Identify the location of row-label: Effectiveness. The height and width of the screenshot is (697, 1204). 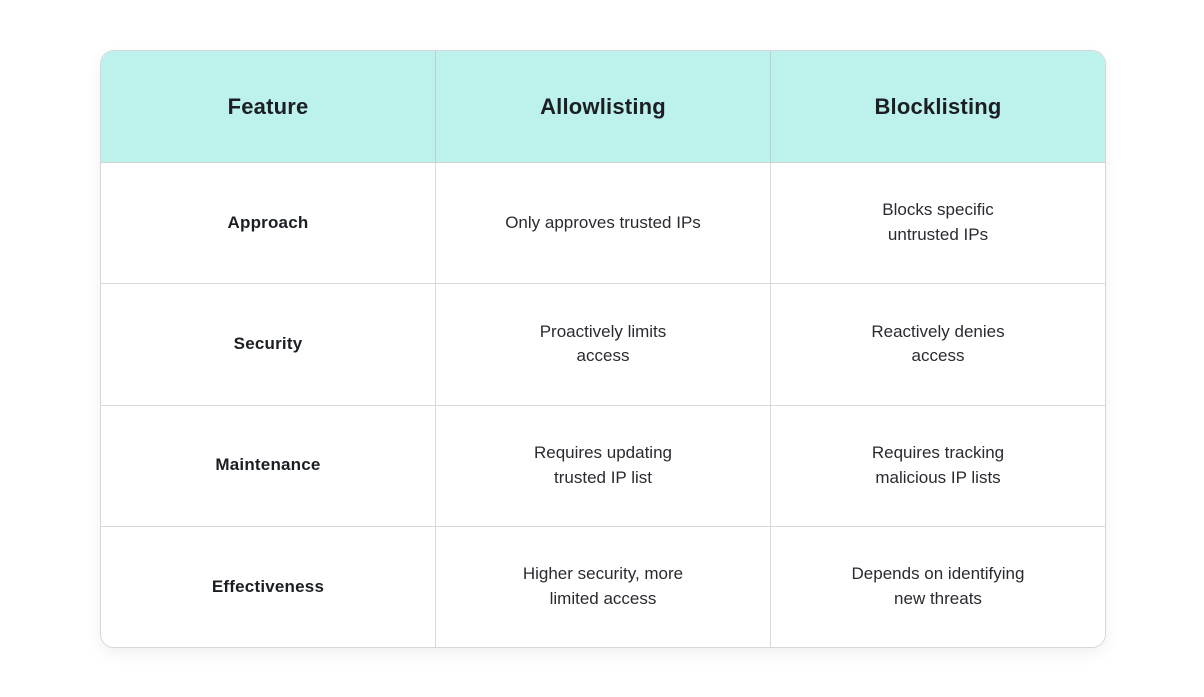
(268, 586).